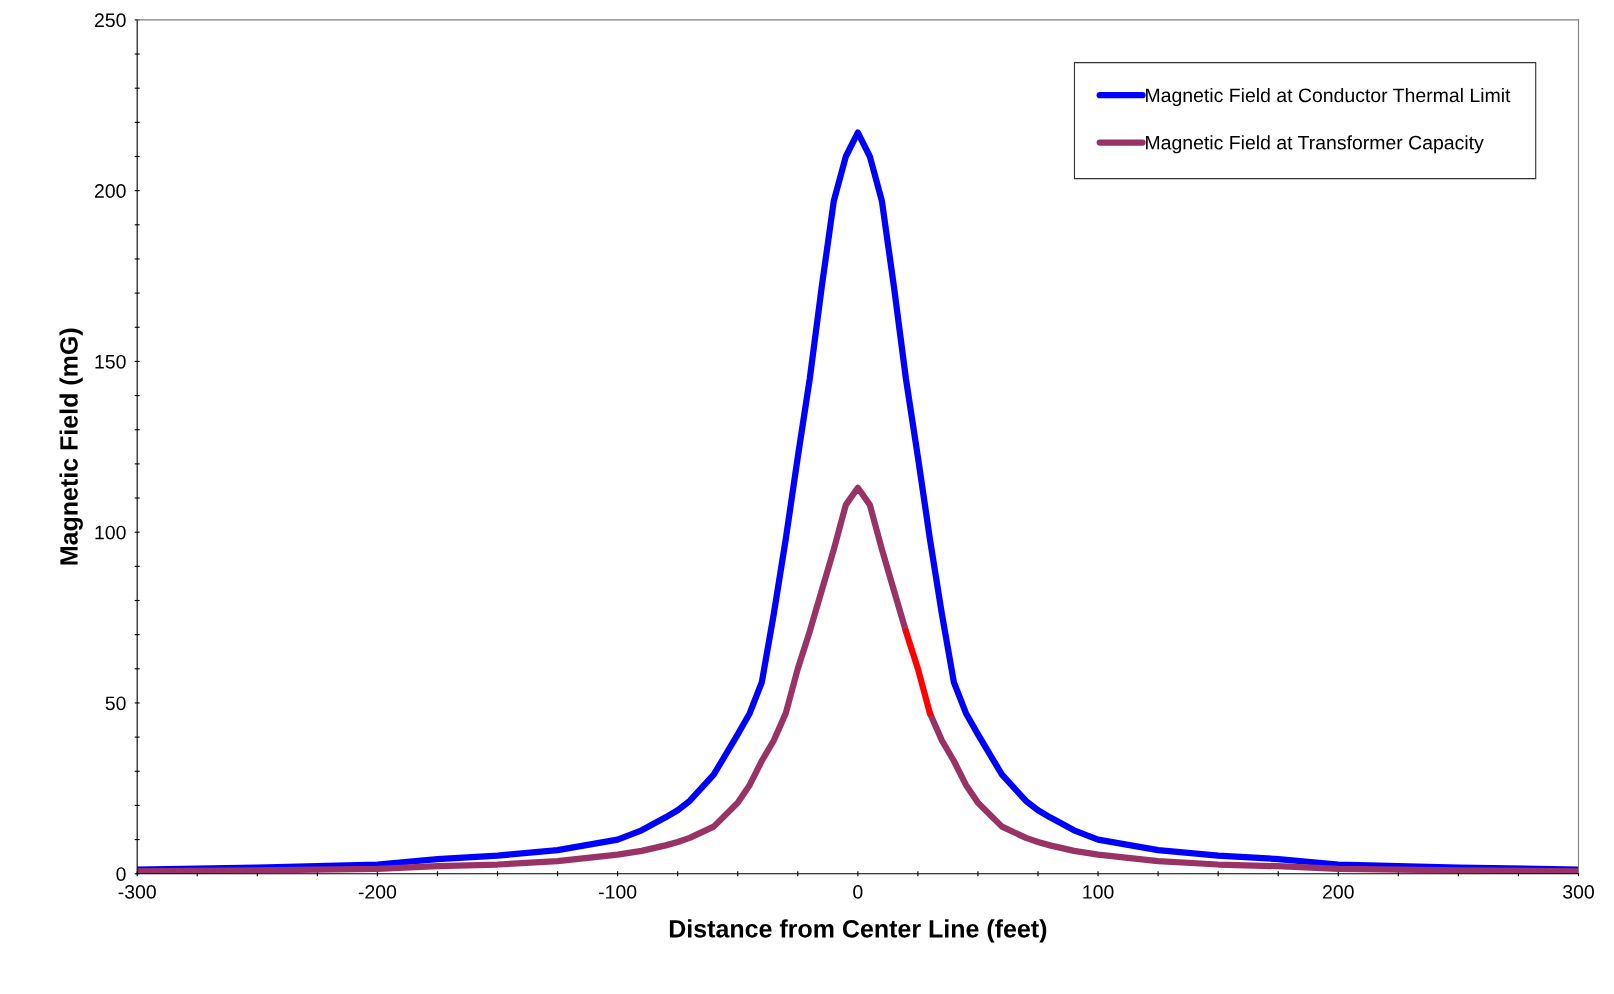  I want to click on y-tick-label: 100, so click(110, 532).